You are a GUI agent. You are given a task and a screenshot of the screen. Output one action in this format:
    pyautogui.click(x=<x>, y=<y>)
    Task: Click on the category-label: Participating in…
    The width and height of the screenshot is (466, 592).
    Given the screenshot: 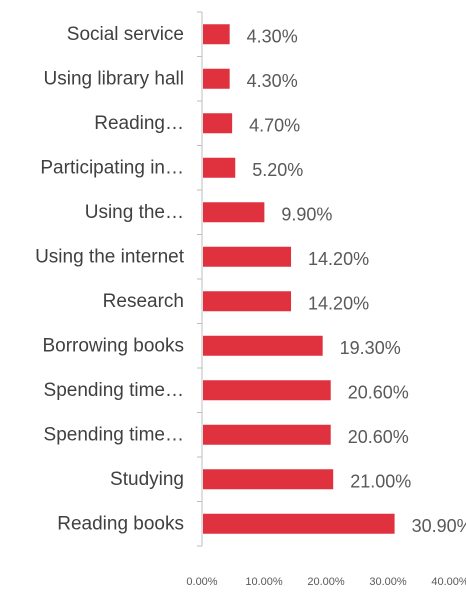 What is the action you would take?
    pyautogui.click(x=112, y=167)
    